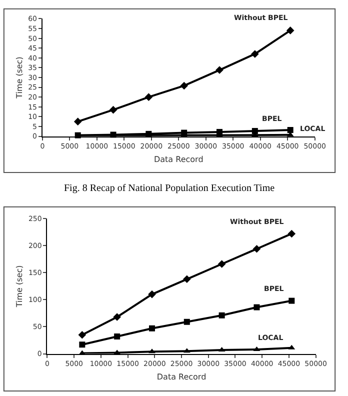  What do you see at coordinates (170, 188) in the screenshot?
I see `caption: Fig. 8 Recap of National Population Execution Time` at bounding box center [170, 188].